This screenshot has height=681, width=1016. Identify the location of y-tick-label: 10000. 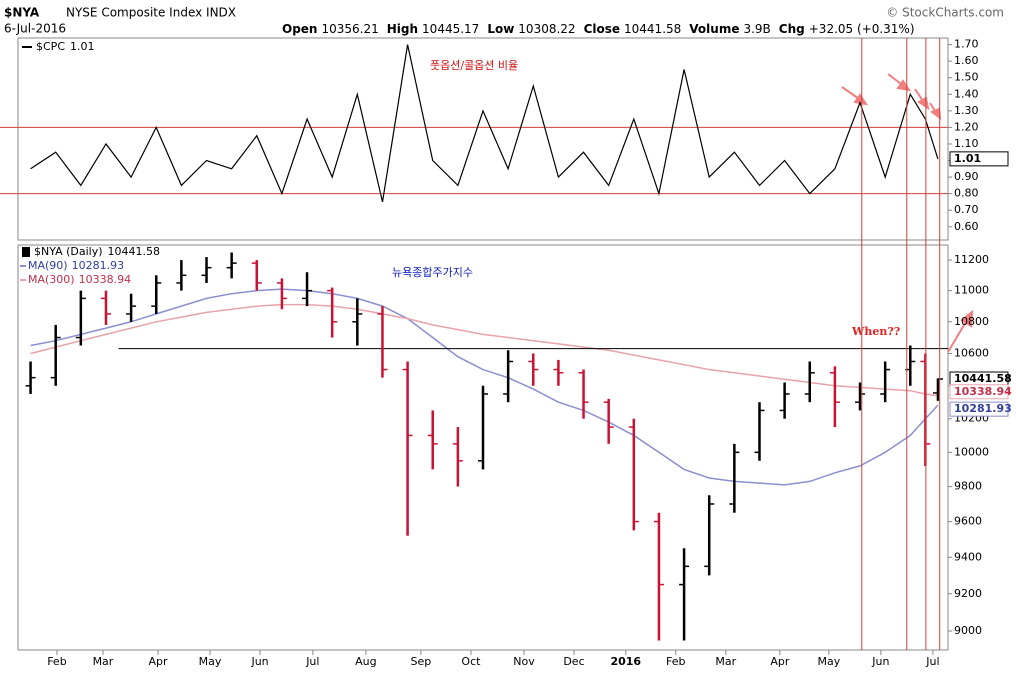
(971, 451).